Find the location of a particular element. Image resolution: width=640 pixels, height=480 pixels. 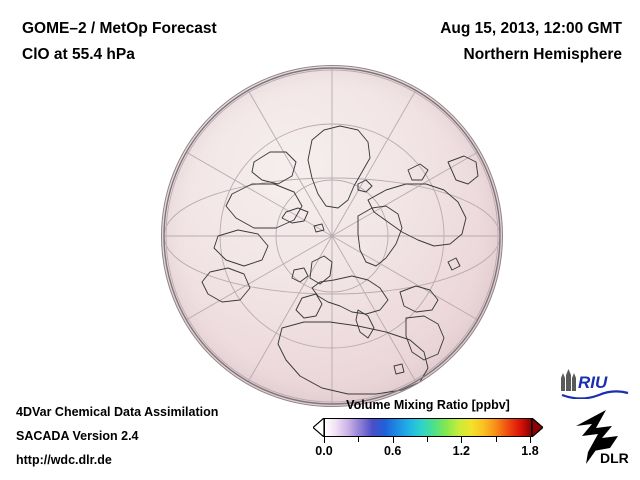

dlr-logo-mark: DLR is located at coordinates (602, 438).